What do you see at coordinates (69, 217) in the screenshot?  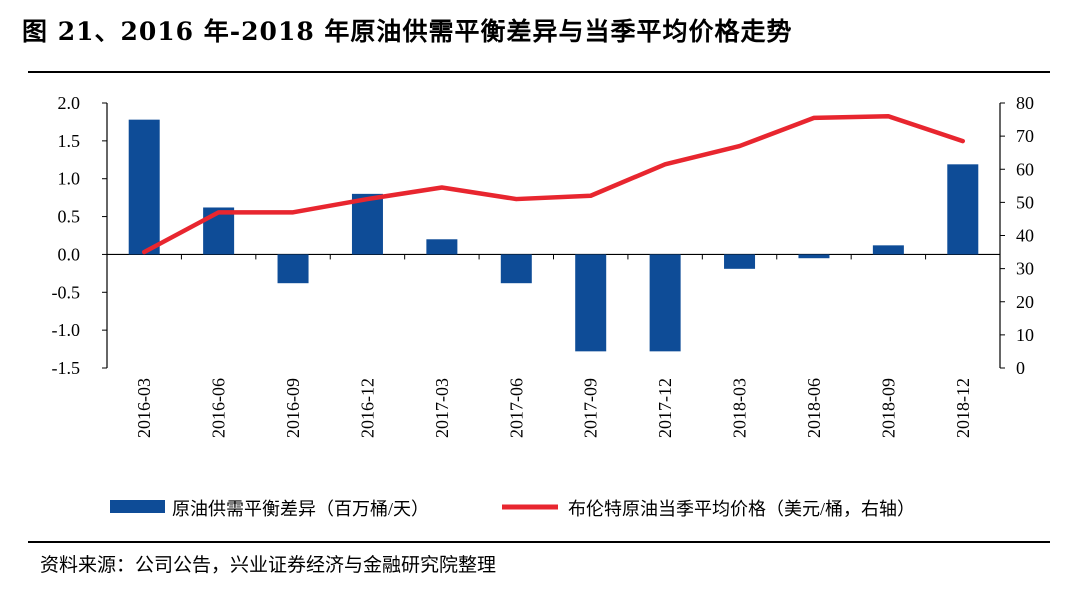 I see `left-axis-tick-label: 0.5` at bounding box center [69, 217].